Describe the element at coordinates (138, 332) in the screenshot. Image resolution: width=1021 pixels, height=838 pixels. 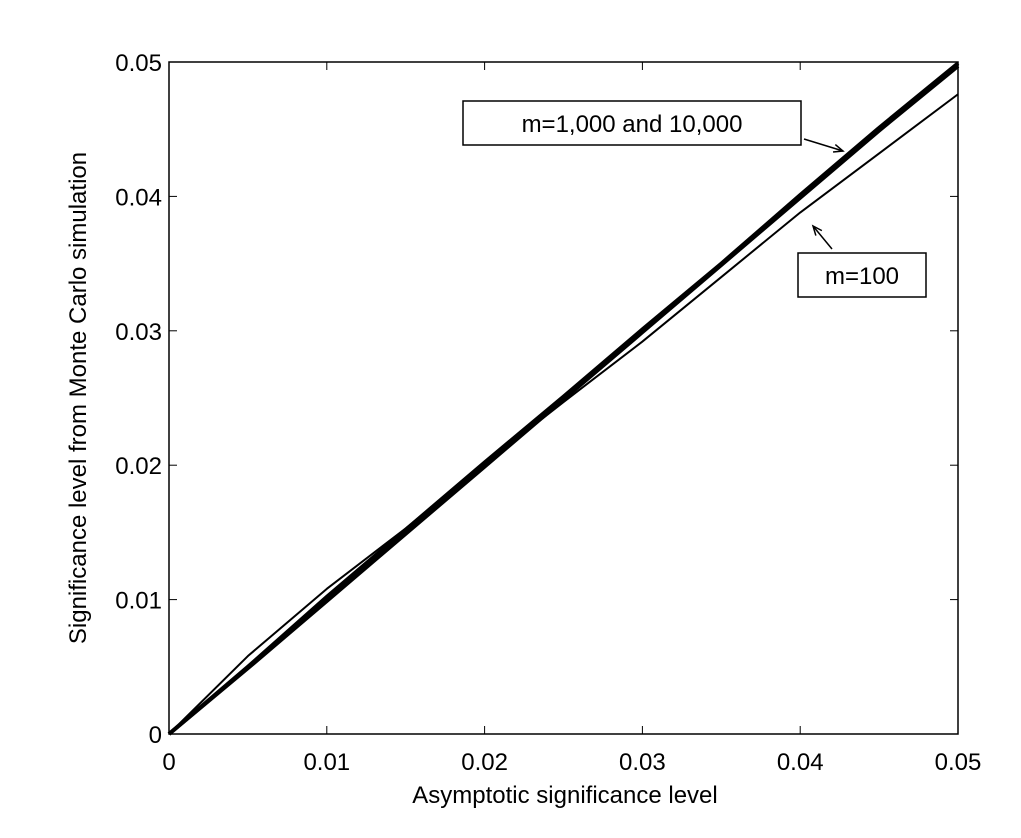
I see `y-tick-label: 0.03` at that location.